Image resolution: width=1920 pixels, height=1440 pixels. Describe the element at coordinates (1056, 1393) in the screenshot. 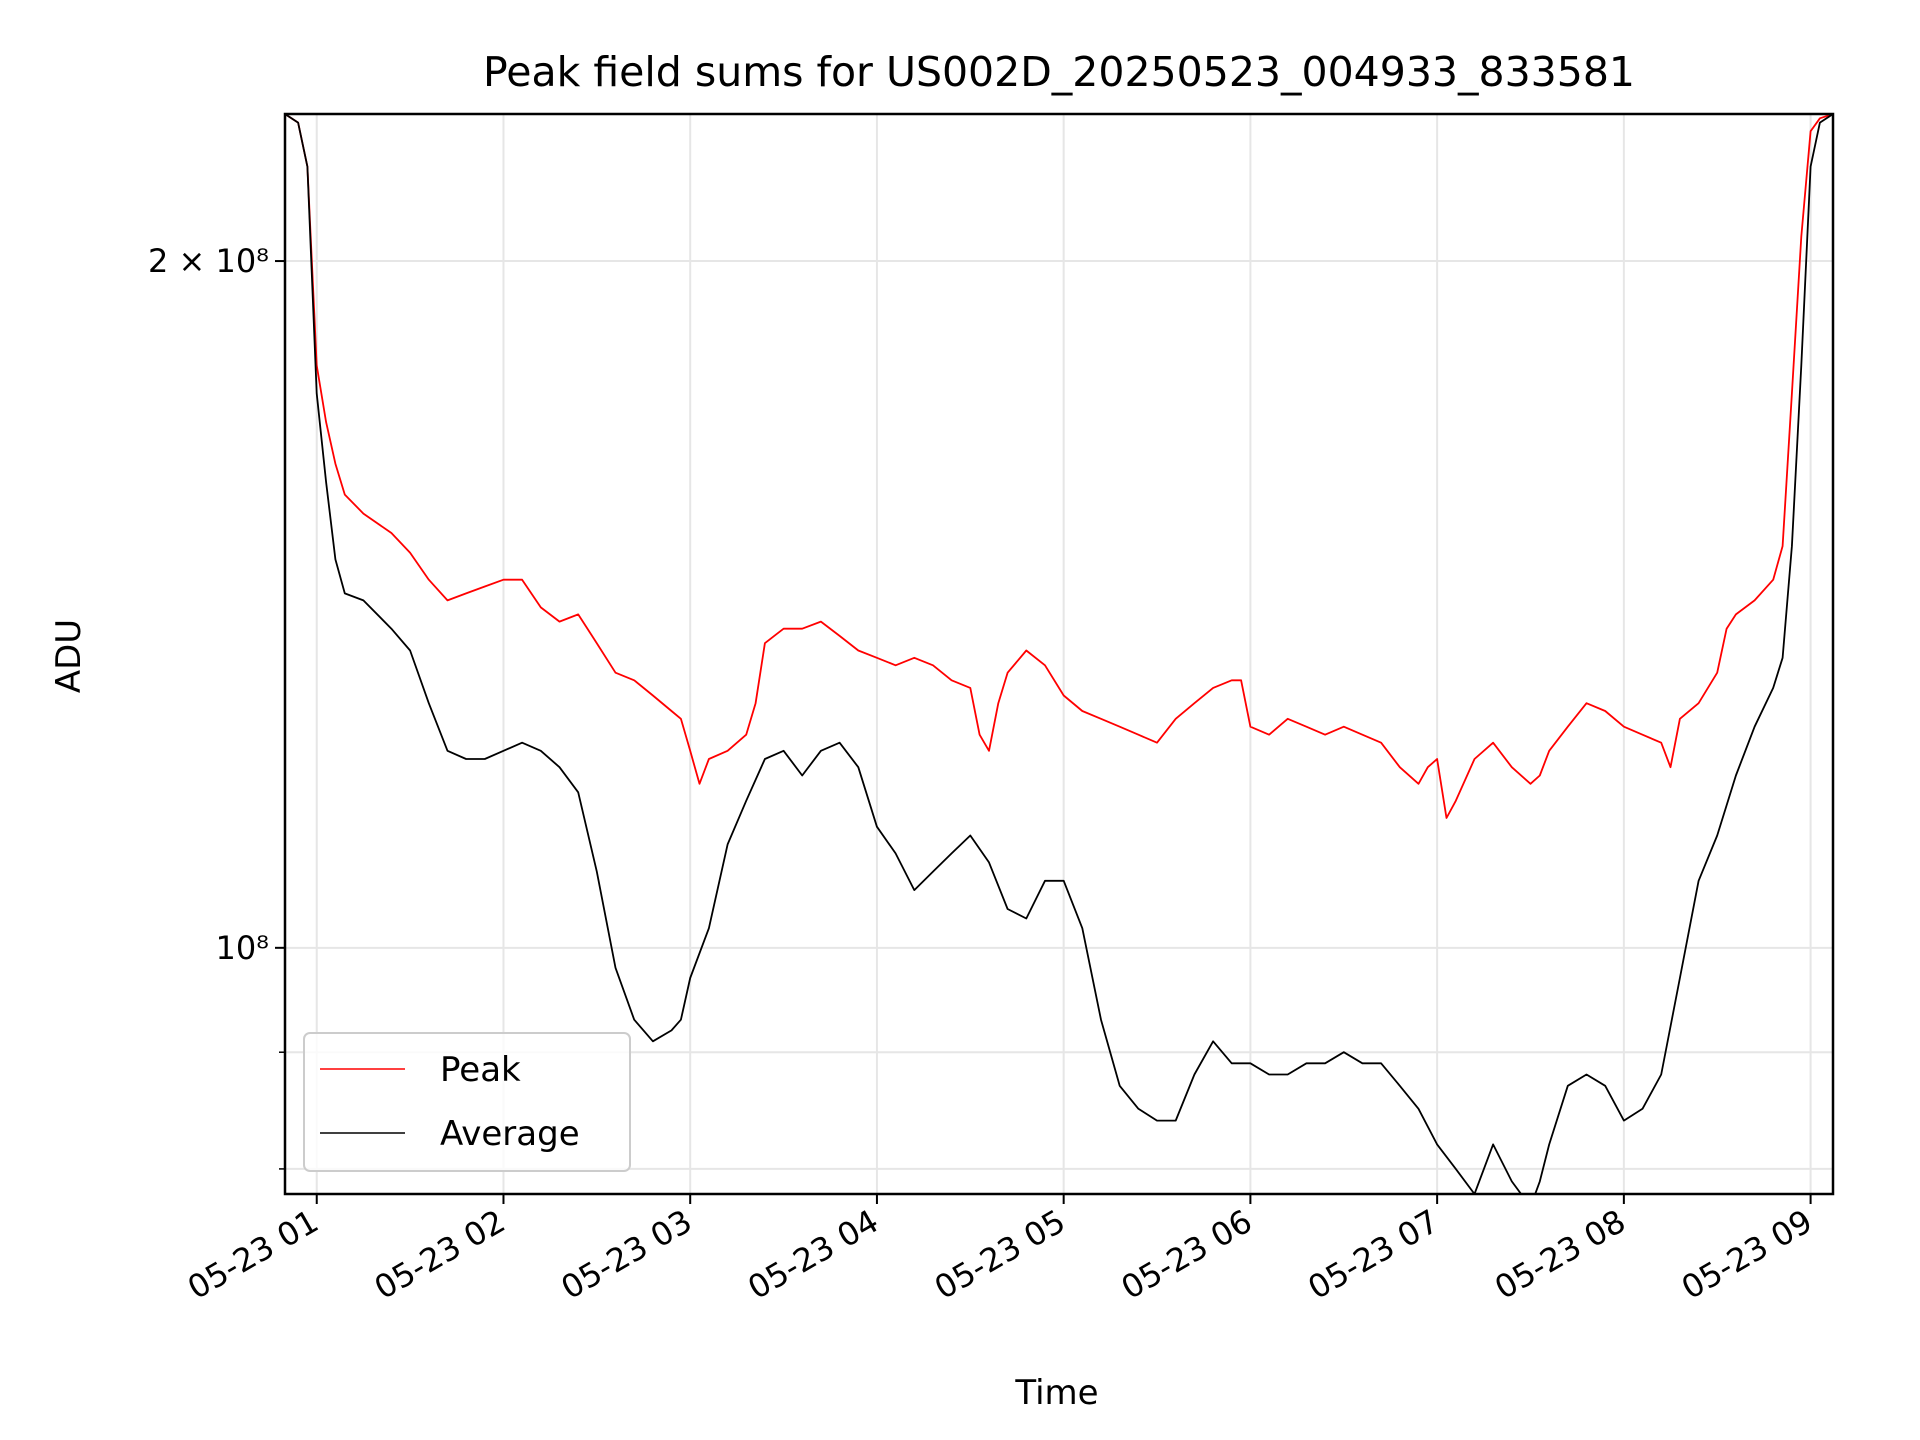

I see `x-axis-label: Time` at that location.